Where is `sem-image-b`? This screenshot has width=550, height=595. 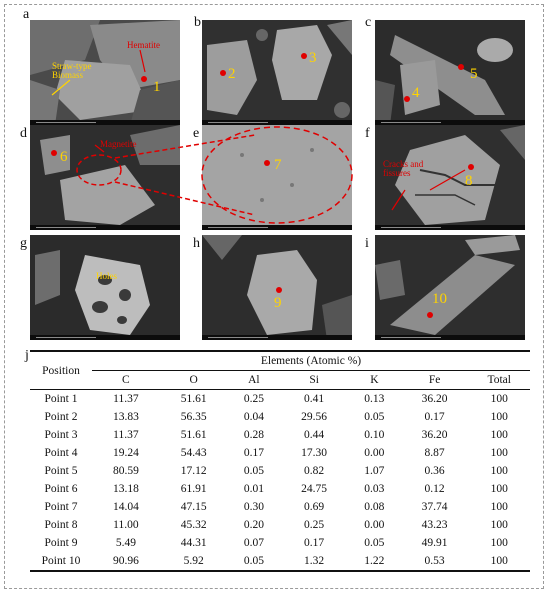
sem-image-b is located at coordinates (277, 72).